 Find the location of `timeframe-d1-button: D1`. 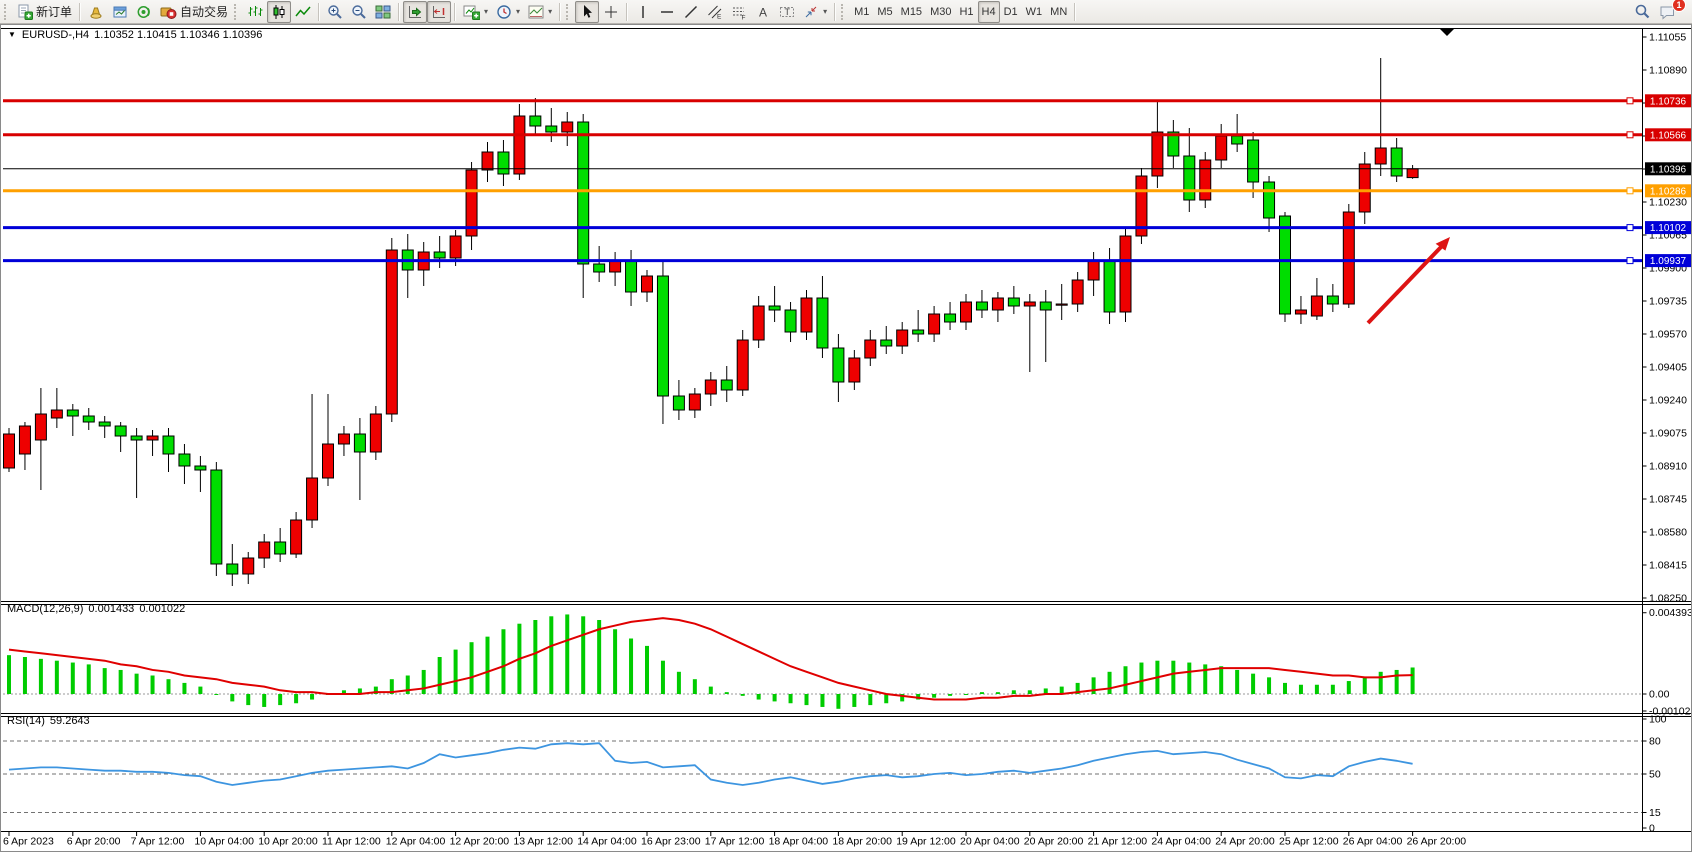

timeframe-d1-button: D1 is located at coordinates (1010, 11).